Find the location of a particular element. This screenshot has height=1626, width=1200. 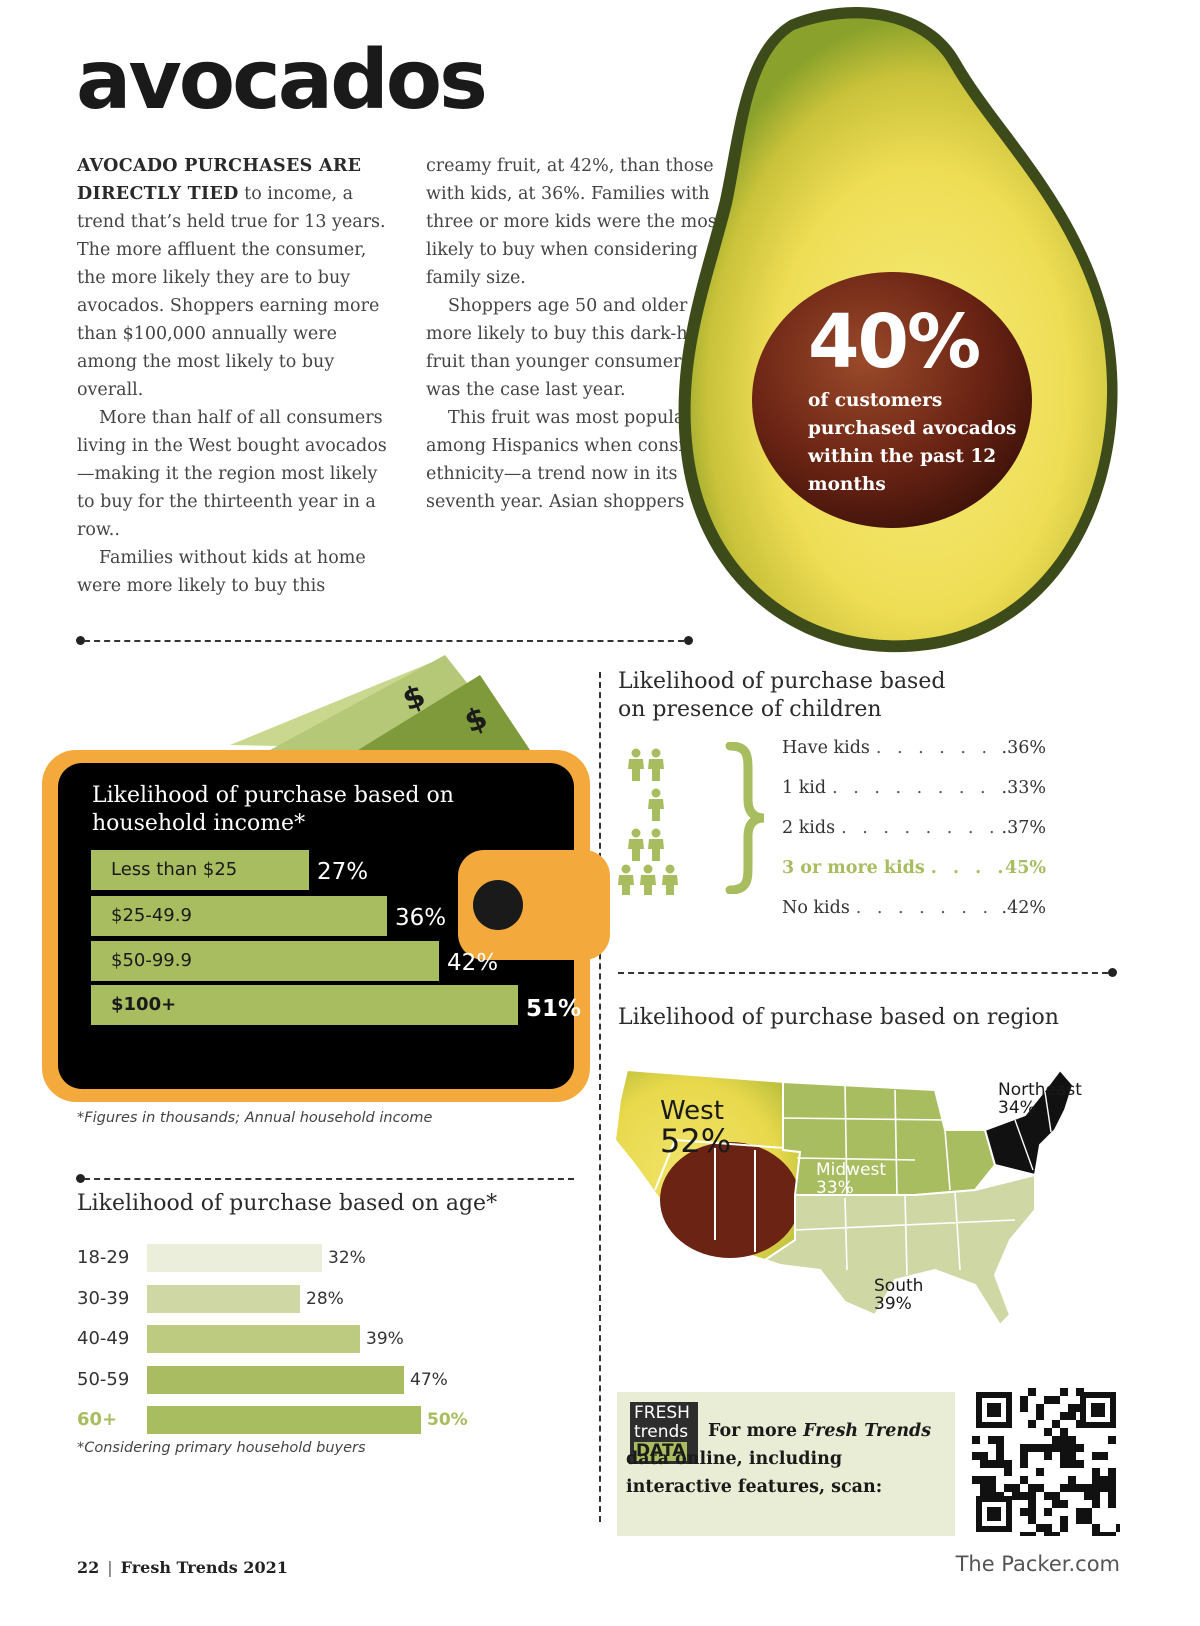

region-label-midwest: Midwest 33% is located at coordinates (851, 1179).